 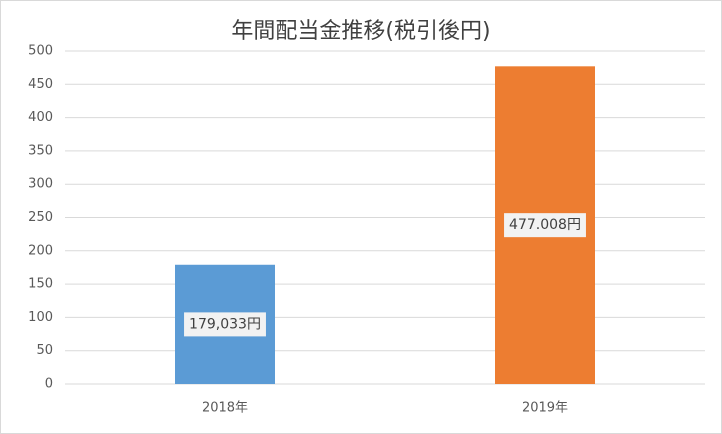 What do you see at coordinates (545, 408) in the screenshot?
I see `x-tick-label: 2019年` at bounding box center [545, 408].